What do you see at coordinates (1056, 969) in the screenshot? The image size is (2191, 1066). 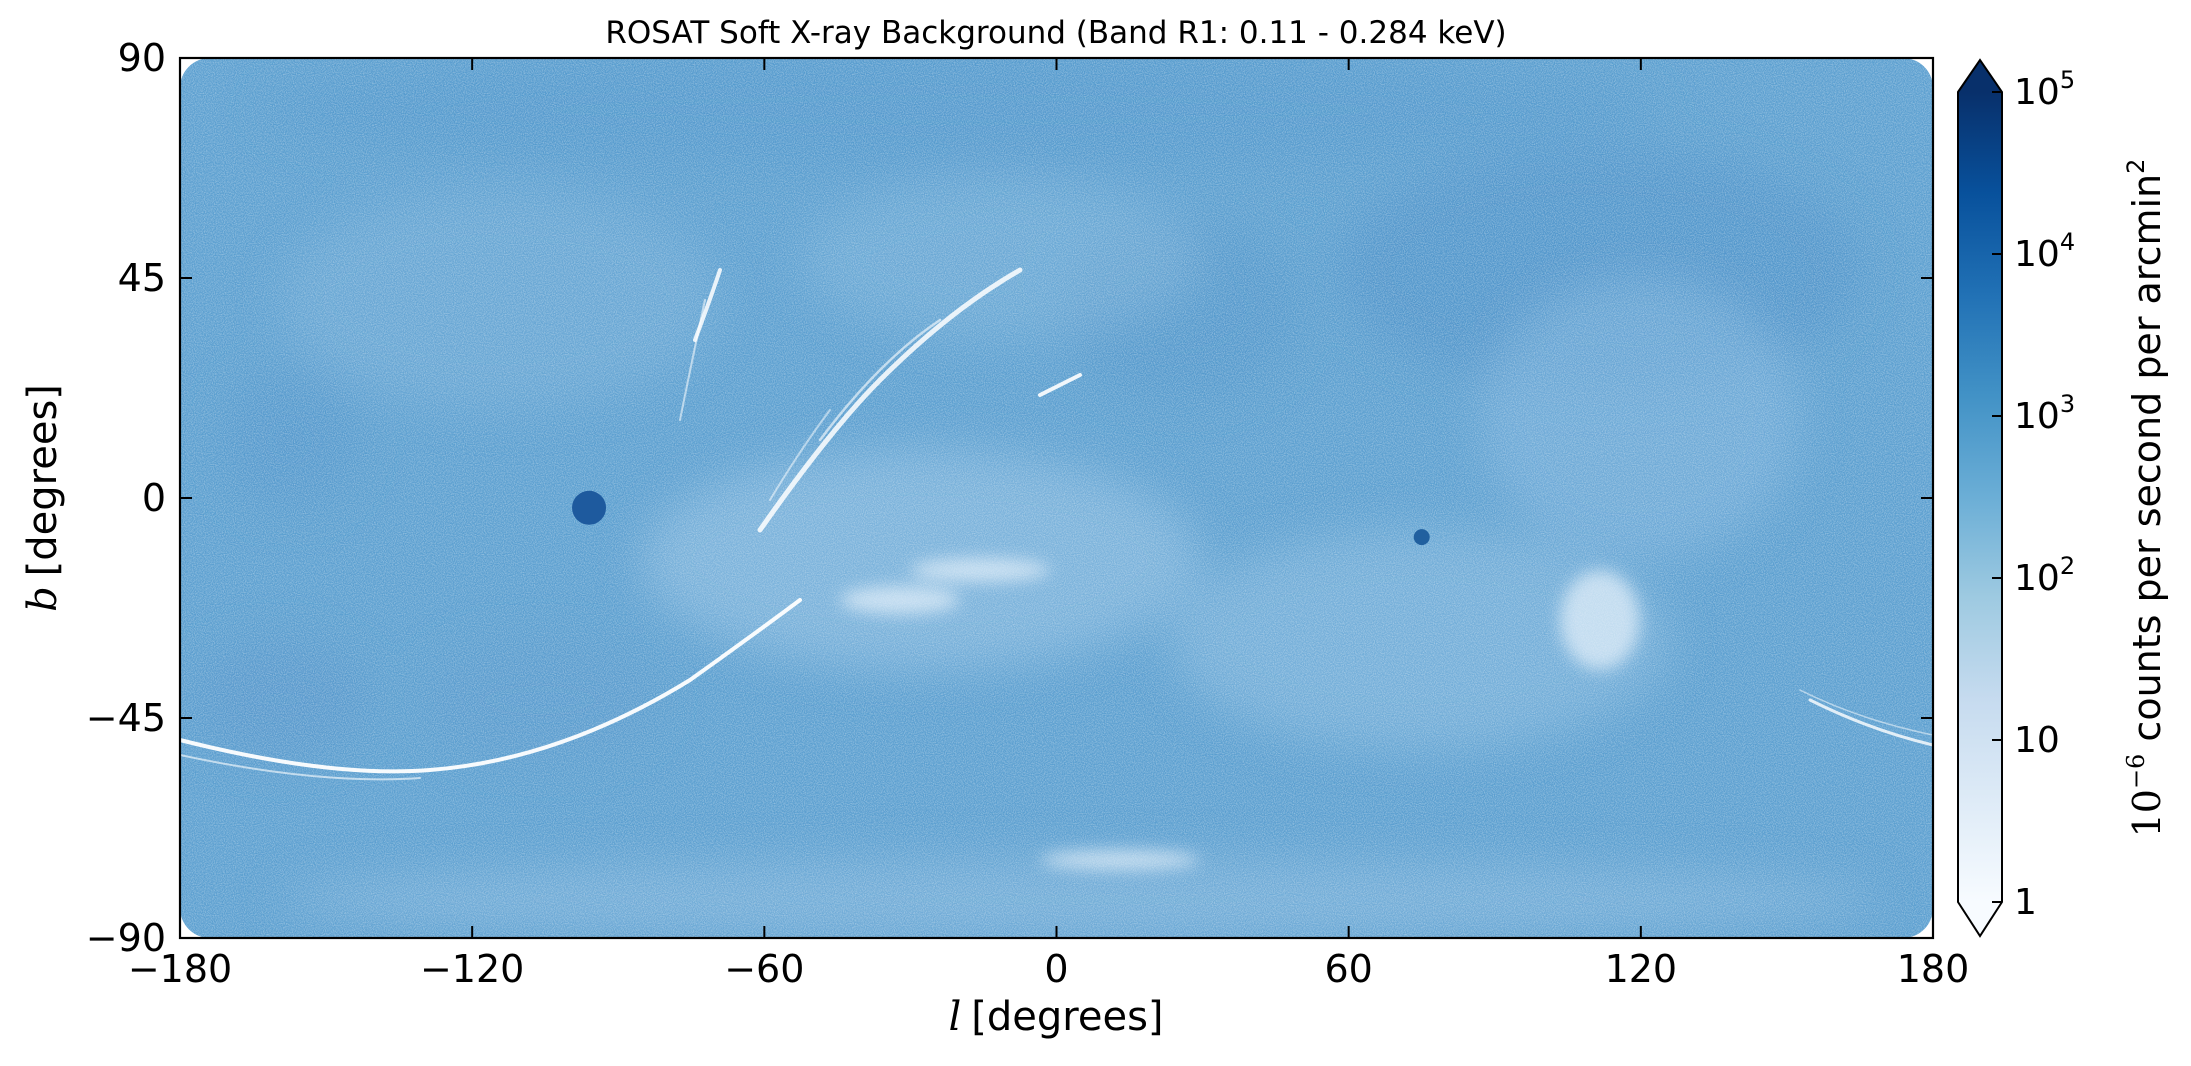 I see `x-tick-label: 0` at bounding box center [1056, 969].